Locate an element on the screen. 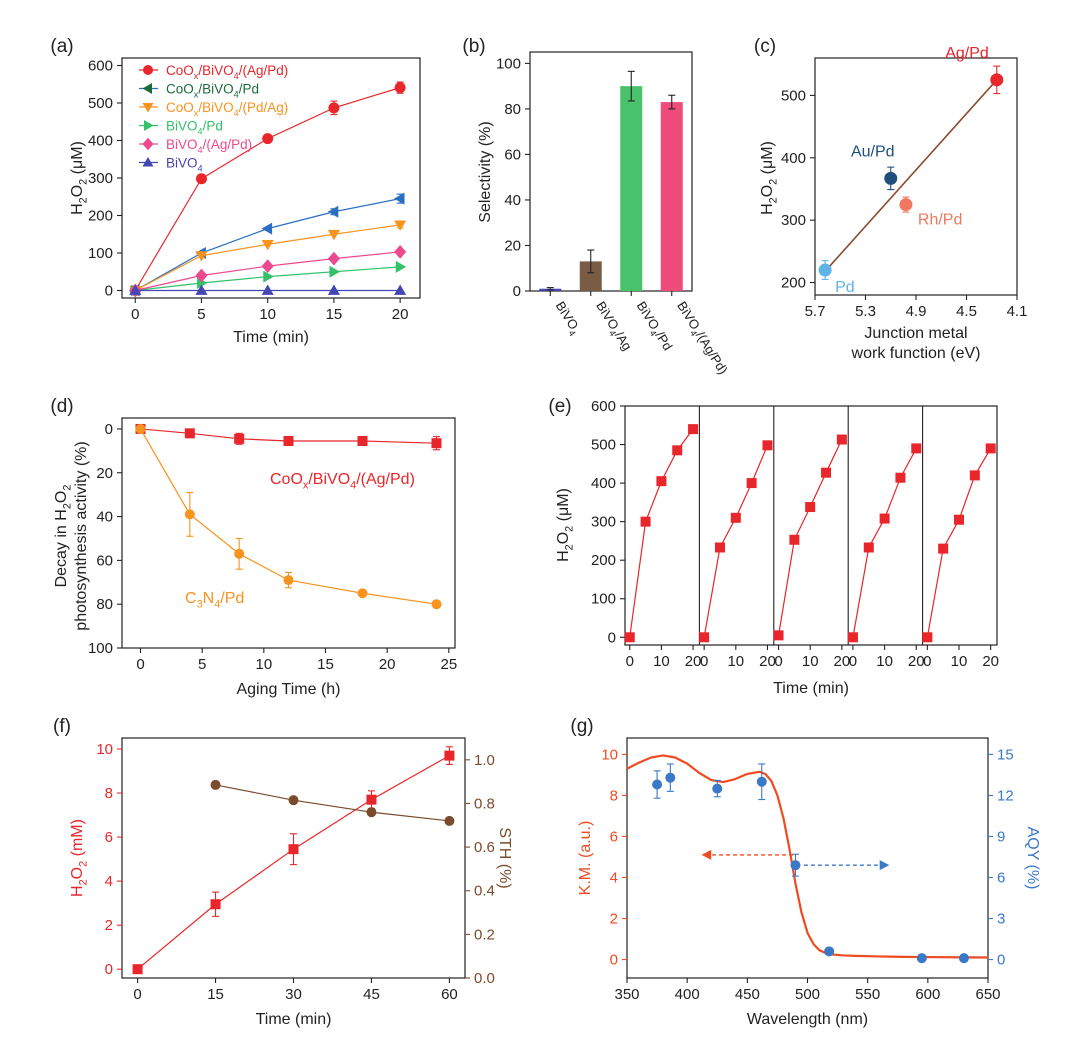 The height and width of the screenshot is (1061, 1080). y-tick-label: 2 is located at coordinates (109, 925).